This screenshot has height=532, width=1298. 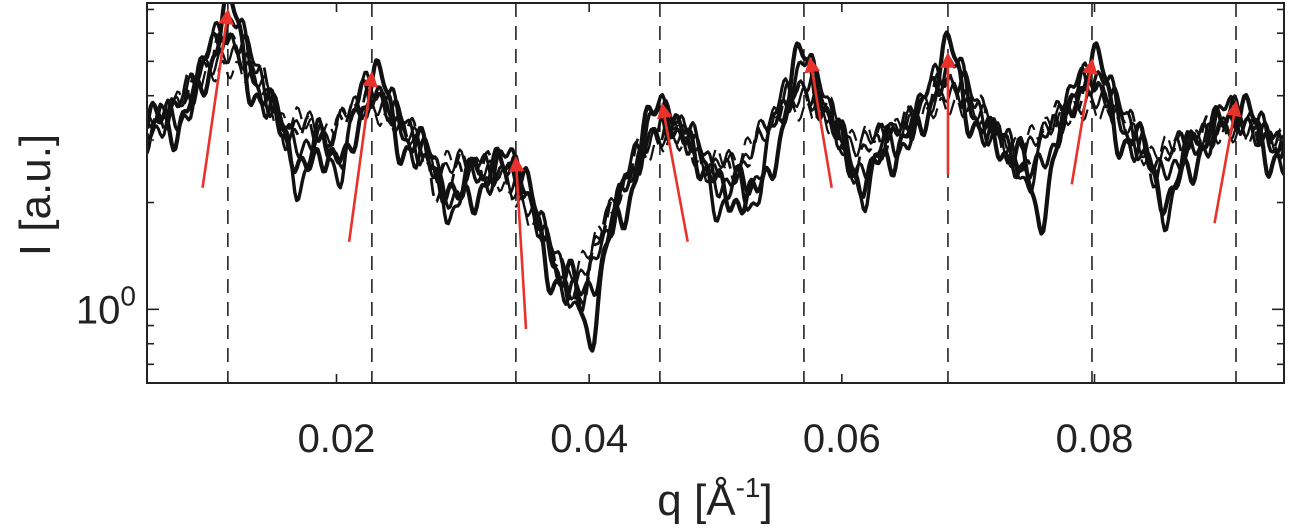 I want to click on x-tick-label: 0.08, so click(x=1095, y=439).